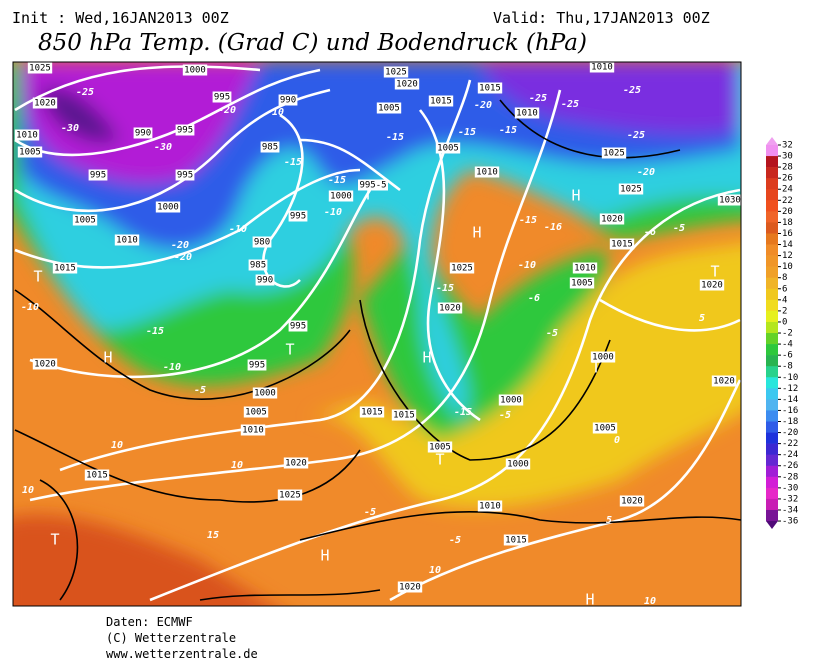  I want to click on website: www.wetterzentrale.de, so click(182, 654).